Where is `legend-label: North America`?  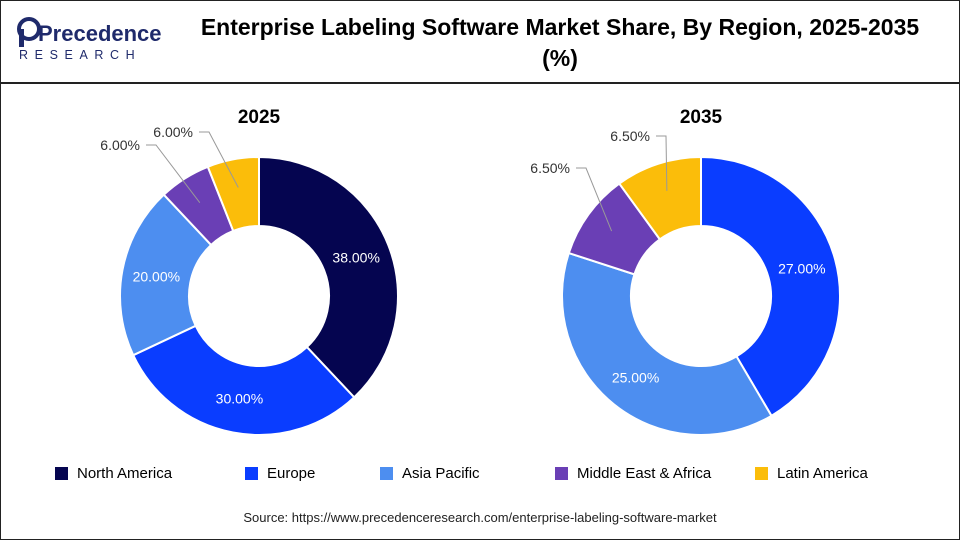 legend-label: North America is located at coordinates (125, 473).